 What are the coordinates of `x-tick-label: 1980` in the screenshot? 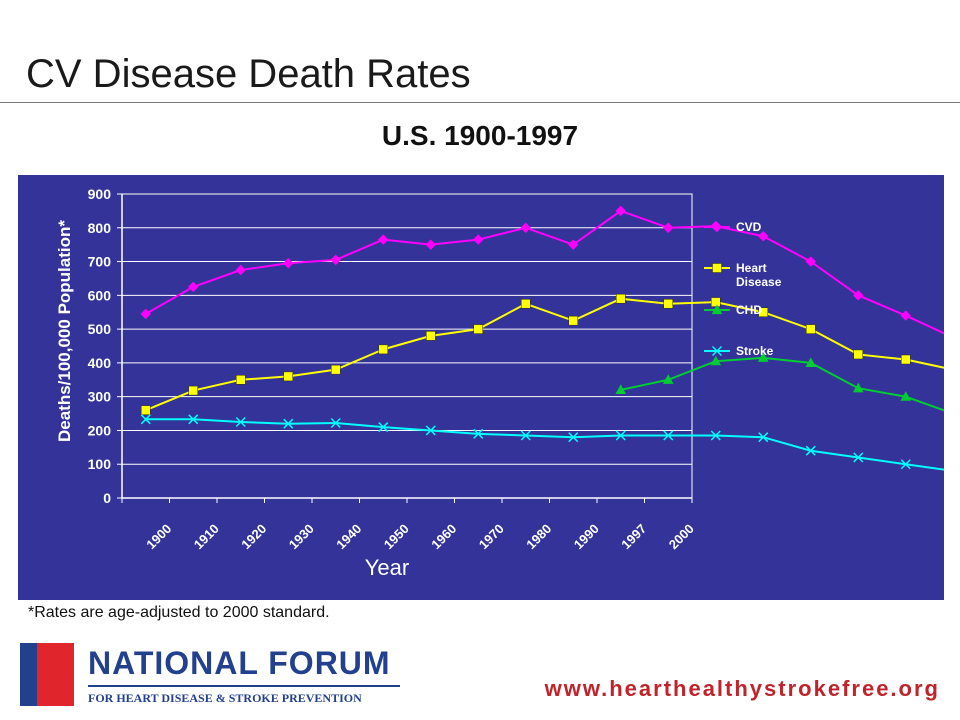 It's located at (538, 536).